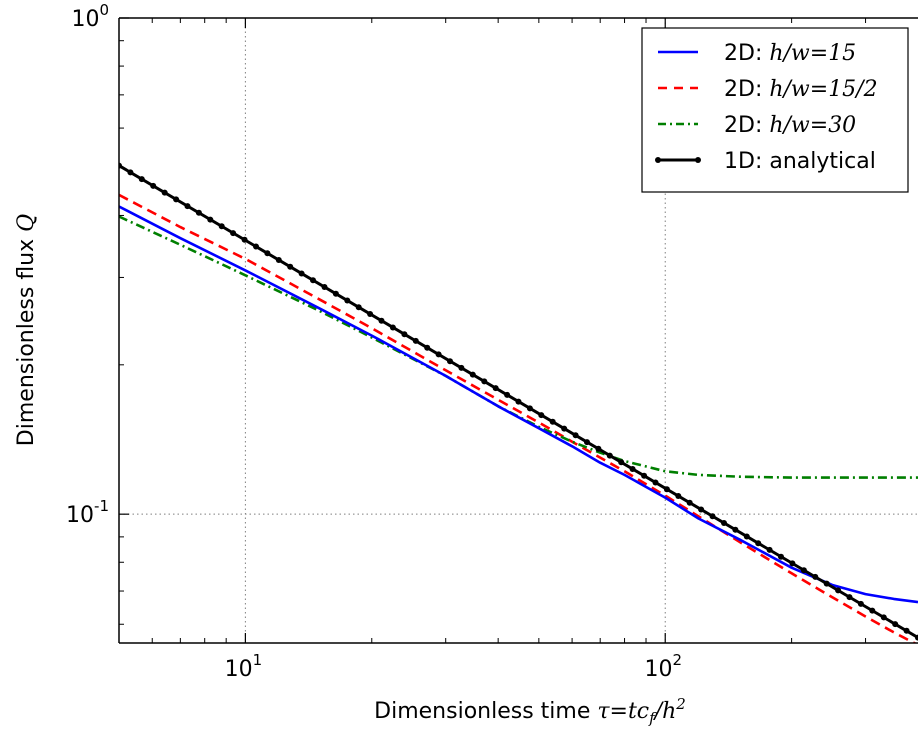  What do you see at coordinates (87, 512) in the screenshot?
I see `y-tick-label: 10⁻¹` at bounding box center [87, 512].